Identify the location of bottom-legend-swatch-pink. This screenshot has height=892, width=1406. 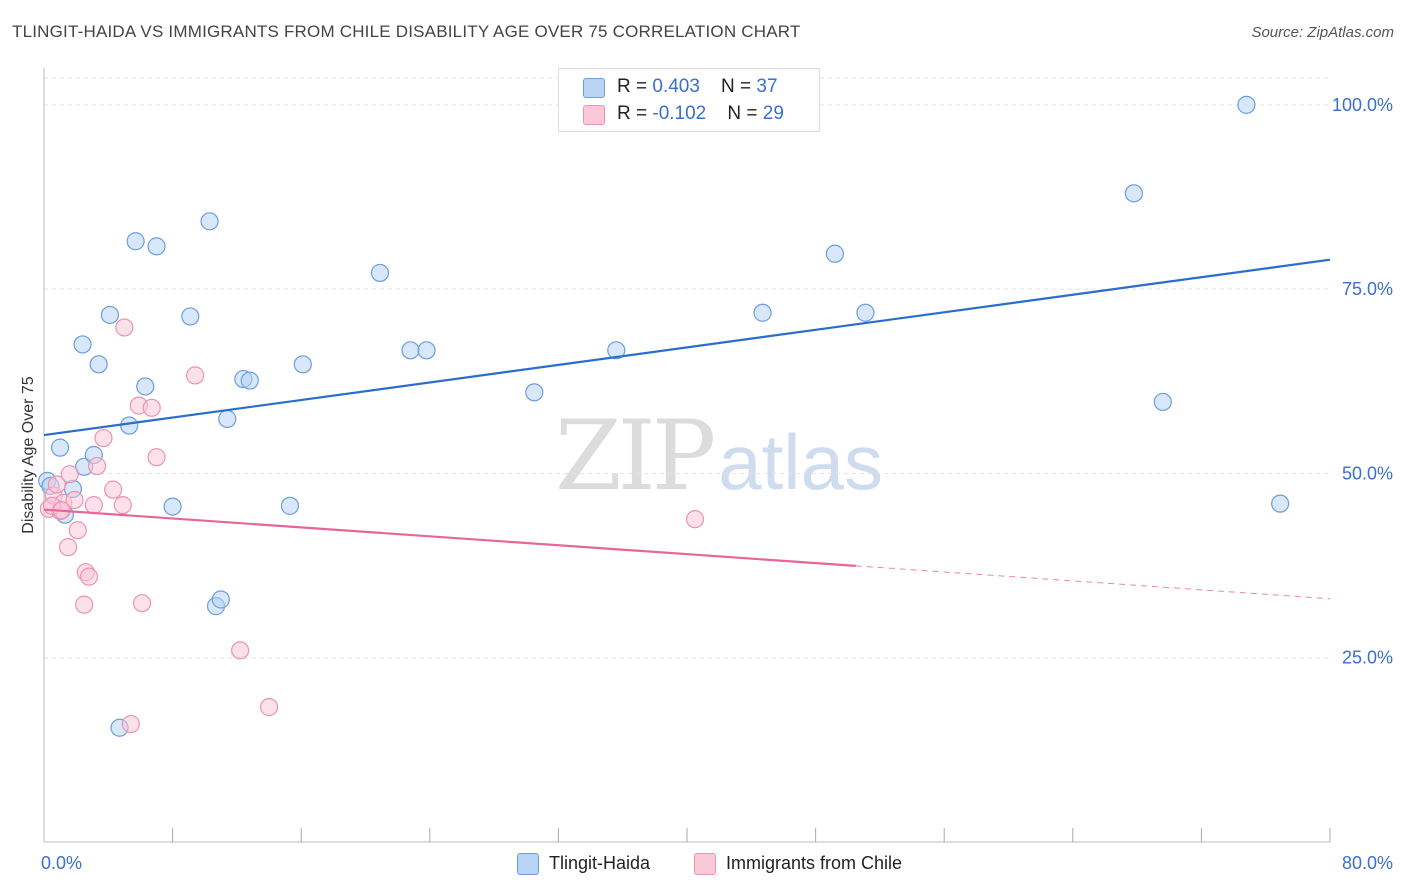
(705, 864).